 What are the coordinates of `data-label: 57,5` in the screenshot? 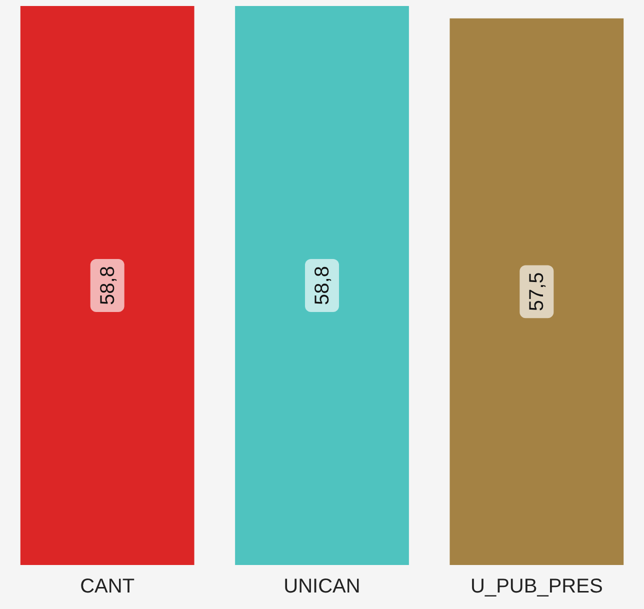 It's located at (537, 292).